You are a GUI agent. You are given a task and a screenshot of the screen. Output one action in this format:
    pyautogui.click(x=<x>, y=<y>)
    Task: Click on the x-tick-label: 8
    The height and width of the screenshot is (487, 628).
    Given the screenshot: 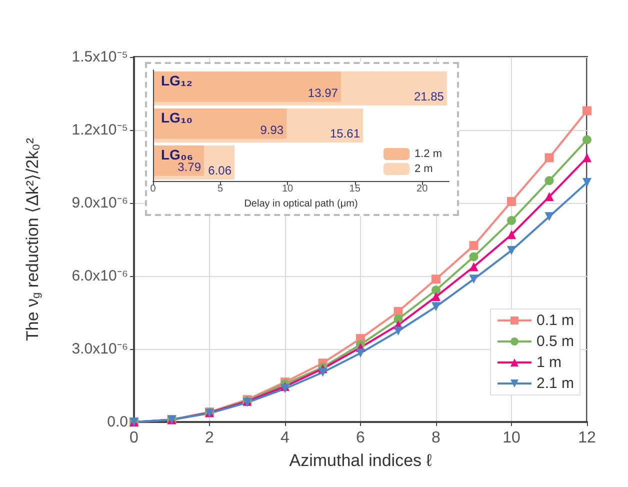 What is the action you would take?
    pyautogui.click(x=436, y=438)
    